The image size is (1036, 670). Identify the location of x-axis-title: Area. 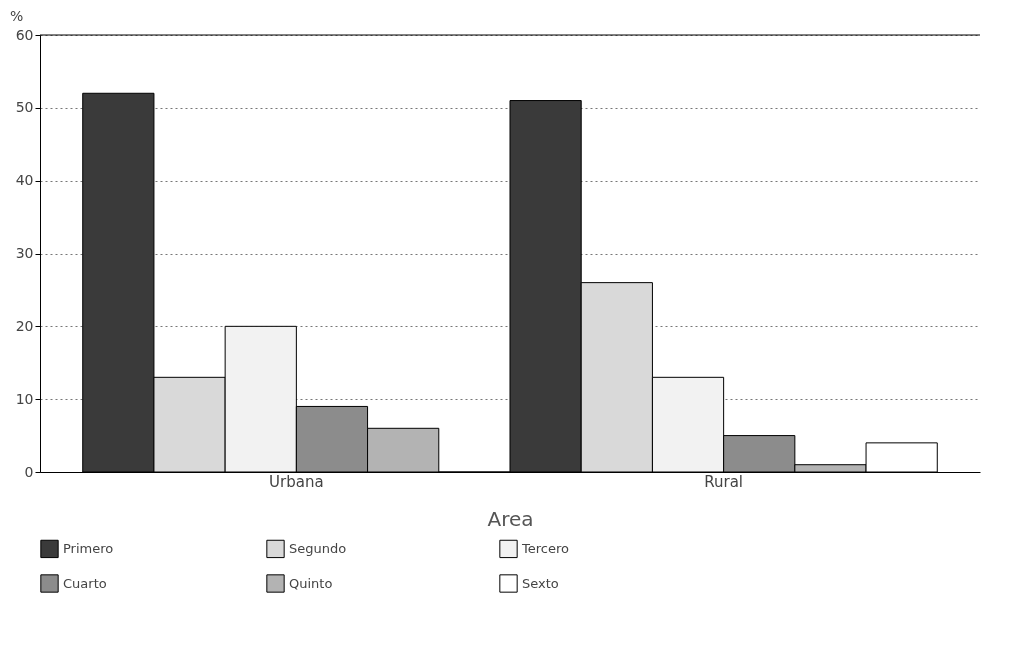
(510, 518).